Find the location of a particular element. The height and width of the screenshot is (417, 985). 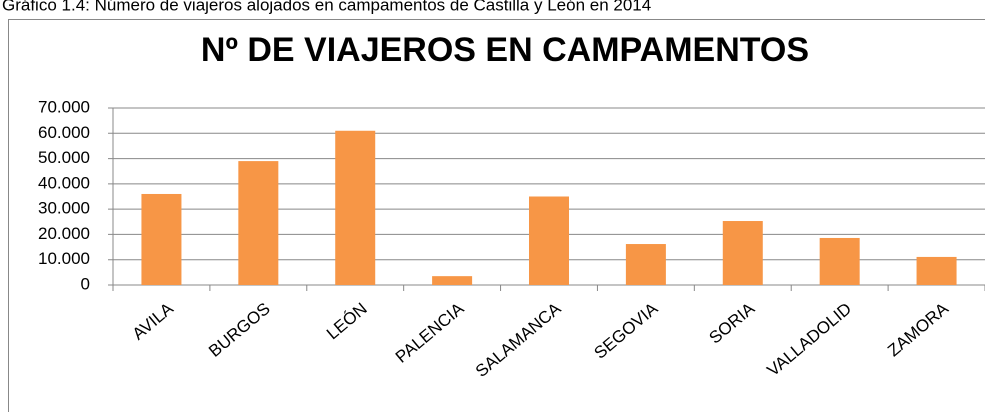

x-tick-label: ZAMORA is located at coordinates (918, 330).